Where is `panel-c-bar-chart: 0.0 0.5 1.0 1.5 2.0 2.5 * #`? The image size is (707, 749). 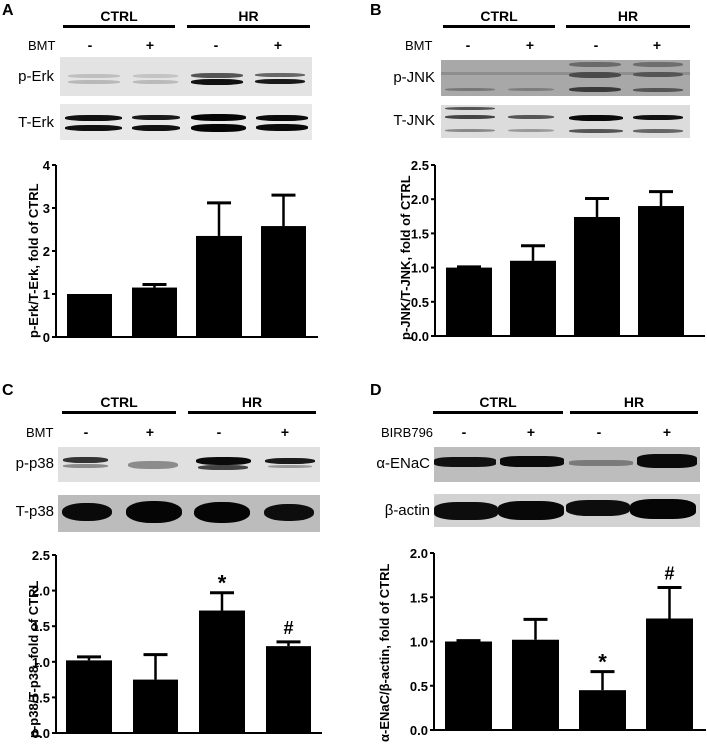
panel-c-bar-chart: 0.0 0.5 1.0 1.5 2.0 2.5 * # is located at coordinates (177, 644).